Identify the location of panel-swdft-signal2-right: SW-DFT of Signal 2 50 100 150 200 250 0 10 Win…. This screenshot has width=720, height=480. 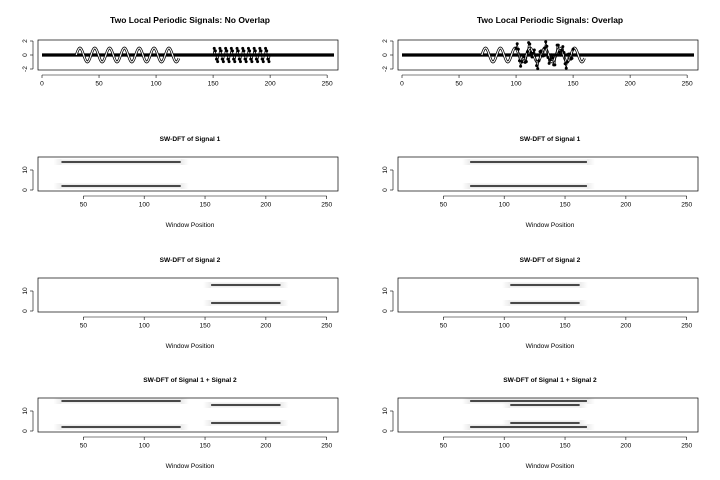
(540, 303).